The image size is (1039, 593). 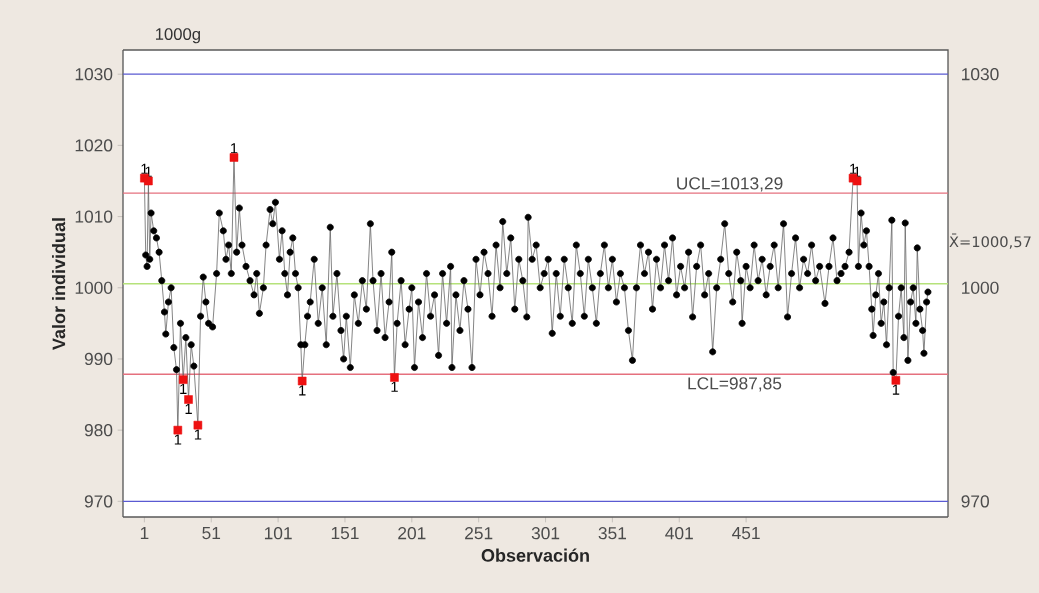 I want to click on x-axis-title: Observación, so click(x=535, y=555).